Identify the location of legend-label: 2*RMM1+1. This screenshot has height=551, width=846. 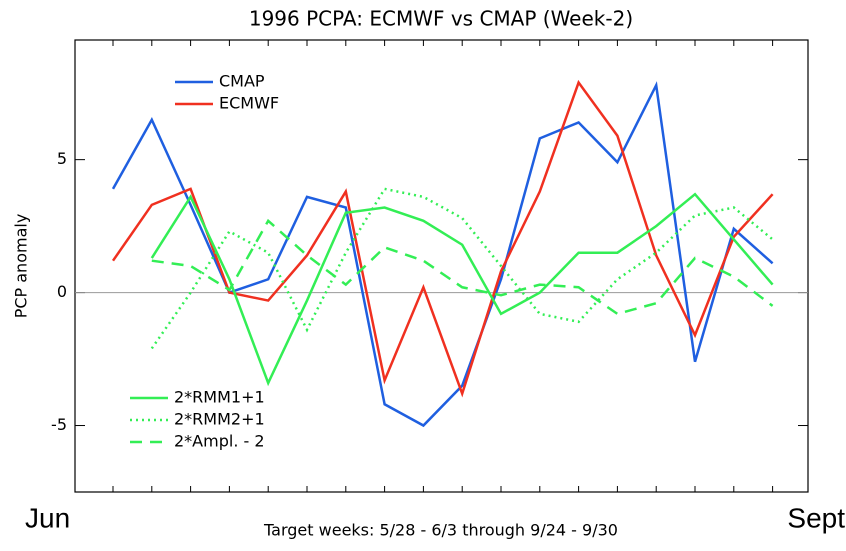
(219, 397).